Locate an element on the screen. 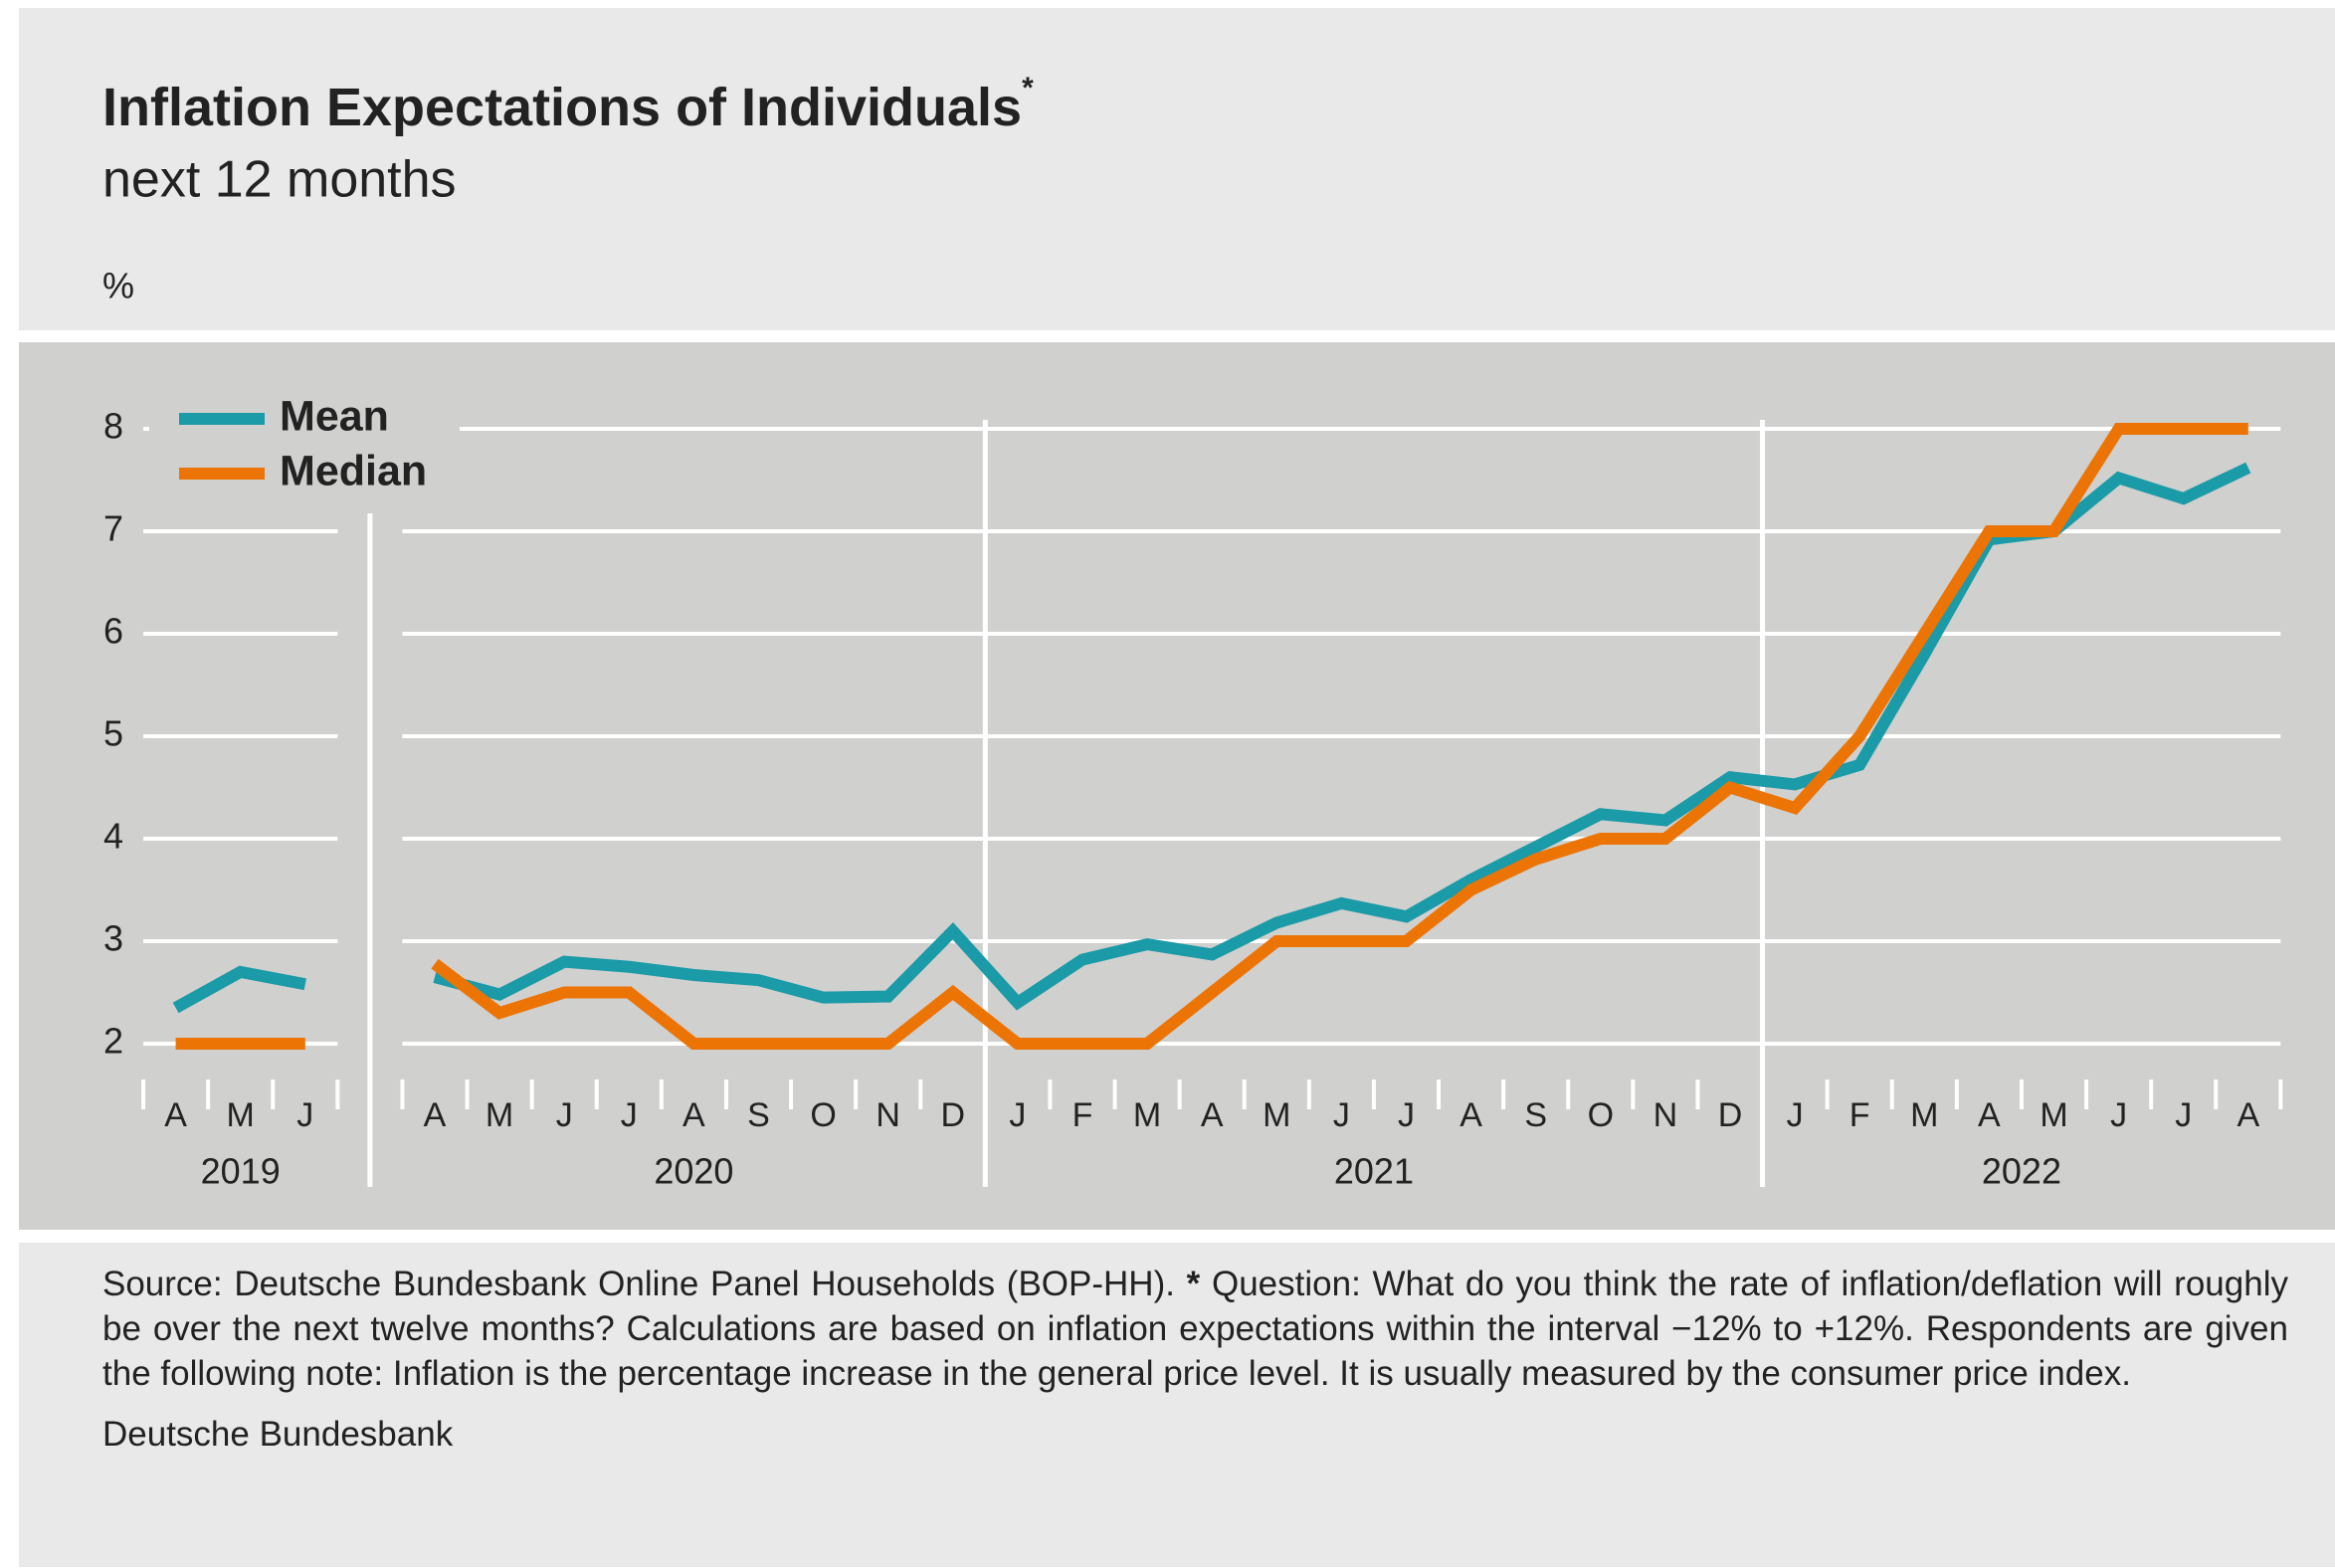 The image size is (2335, 1568). legend-label: Mean is located at coordinates (334, 416).